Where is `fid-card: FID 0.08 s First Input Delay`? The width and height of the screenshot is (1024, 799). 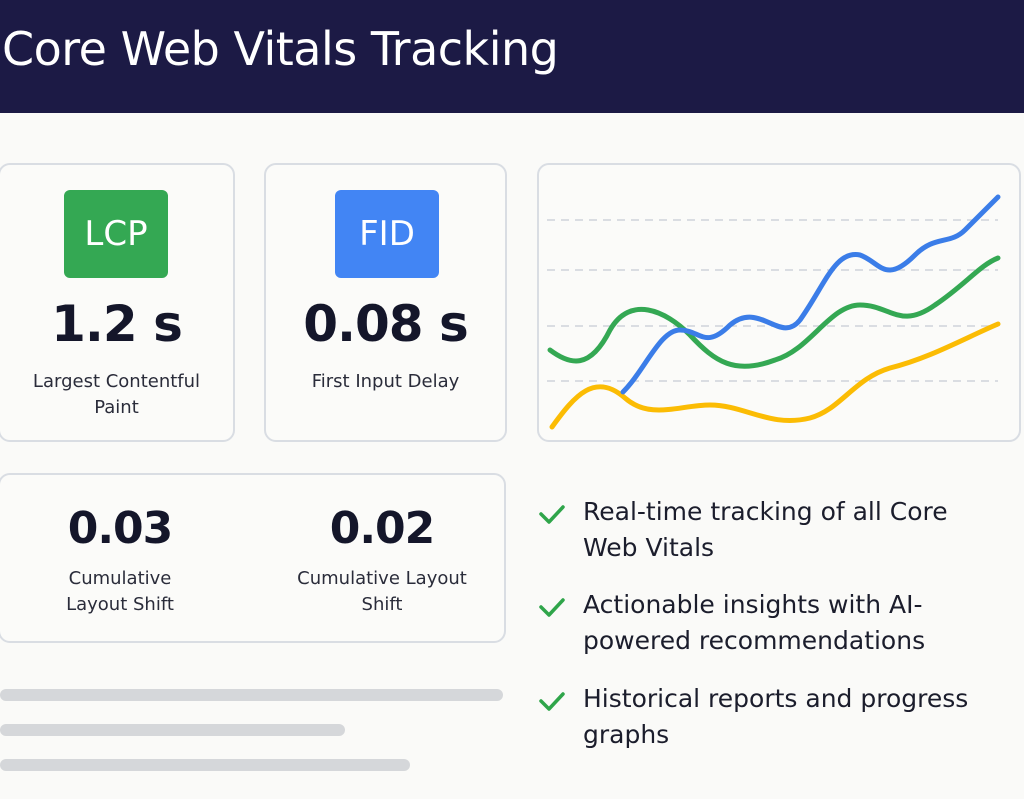
fid-card: FID 0.08 s First Input Delay is located at coordinates (385, 302).